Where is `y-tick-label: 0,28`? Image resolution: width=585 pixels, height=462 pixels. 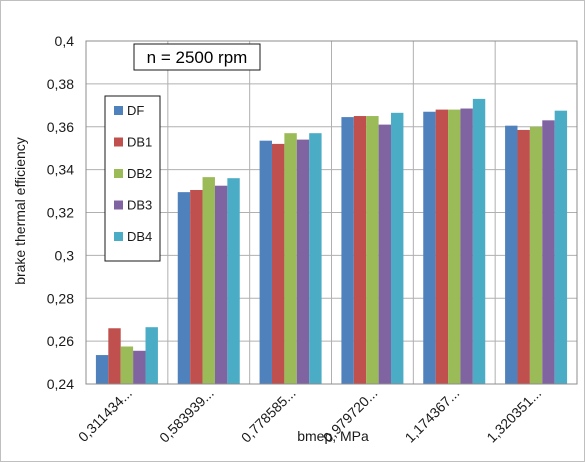
y-tick-label: 0,28 is located at coordinates (60, 298).